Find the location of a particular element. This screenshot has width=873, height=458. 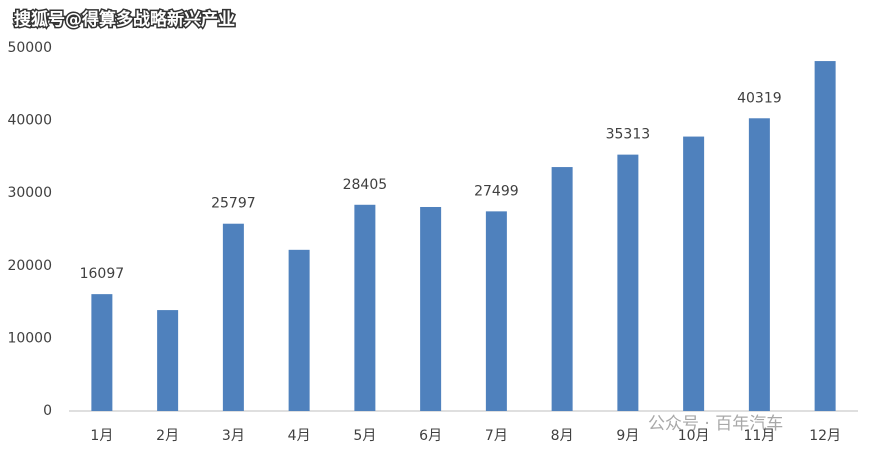

watermark: 公众号 · 百年汽车 is located at coordinates (715, 424).